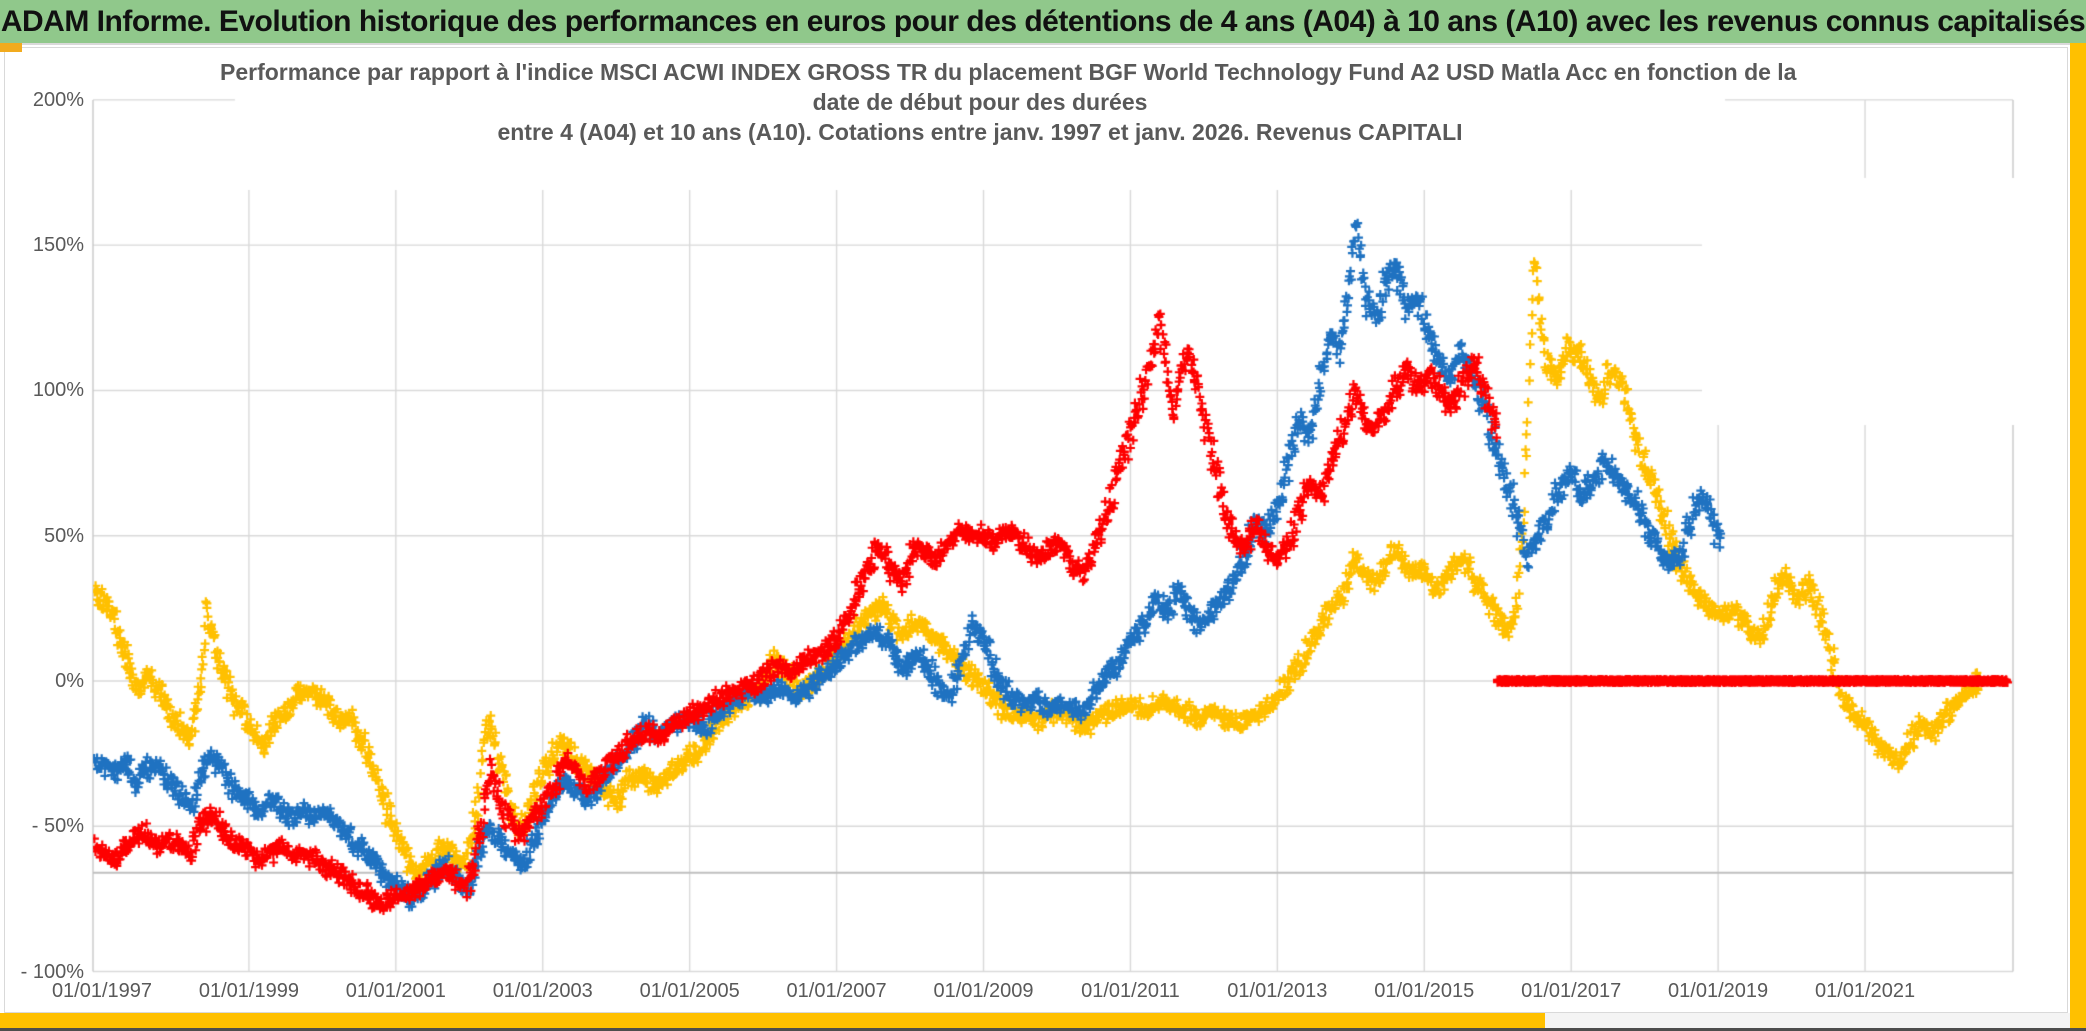  Describe the element at coordinates (1718, 991) in the screenshot. I see `x-axis-tick-label: 01/01/2019` at that location.